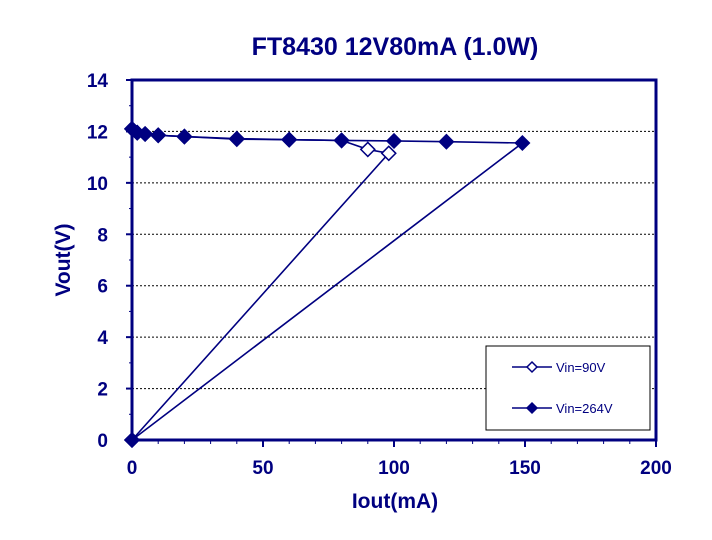 This screenshot has width=712, height=540. What do you see at coordinates (581, 367) in the screenshot?
I see `legend-label: Vin=90V` at bounding box center [581, 367].